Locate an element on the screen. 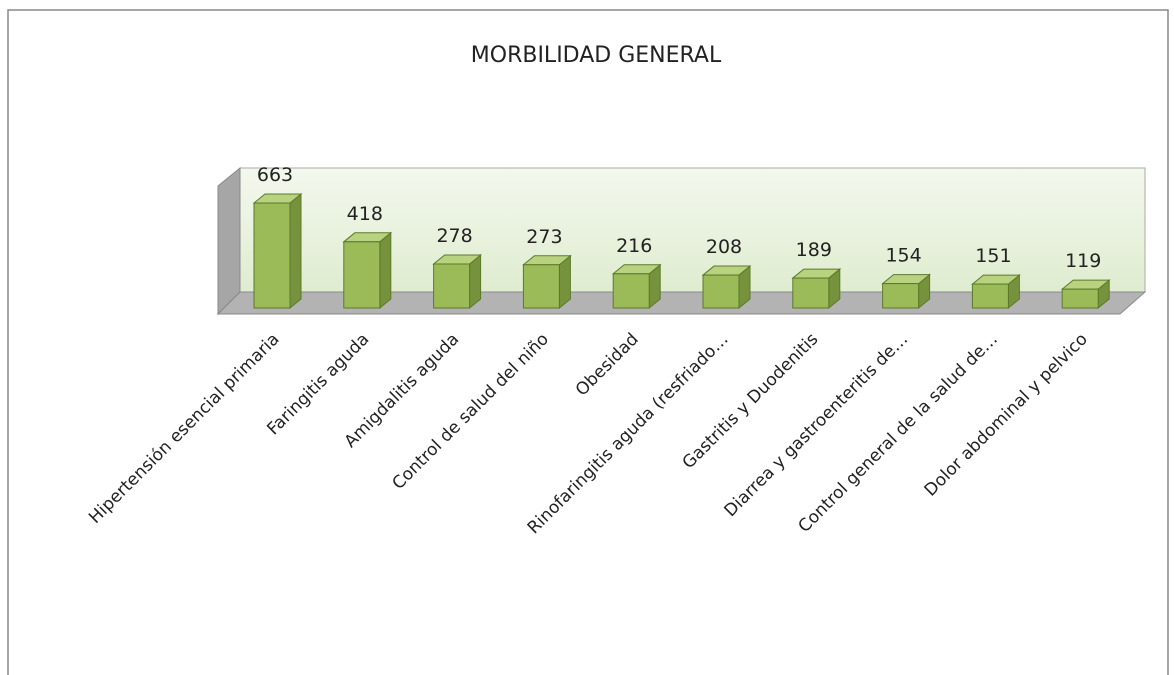  value-label: 119 is located at coordinates (1083, 261).